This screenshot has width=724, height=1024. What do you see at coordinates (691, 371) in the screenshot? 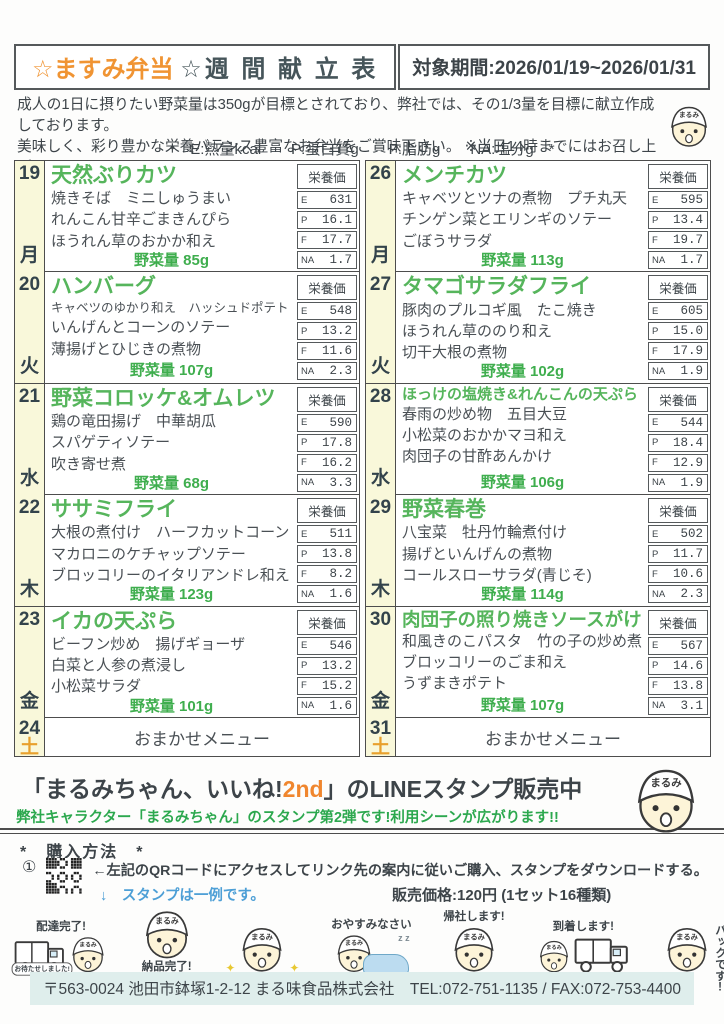
I see `nutrition-value: 1.9` at bounding box center [691, 371].